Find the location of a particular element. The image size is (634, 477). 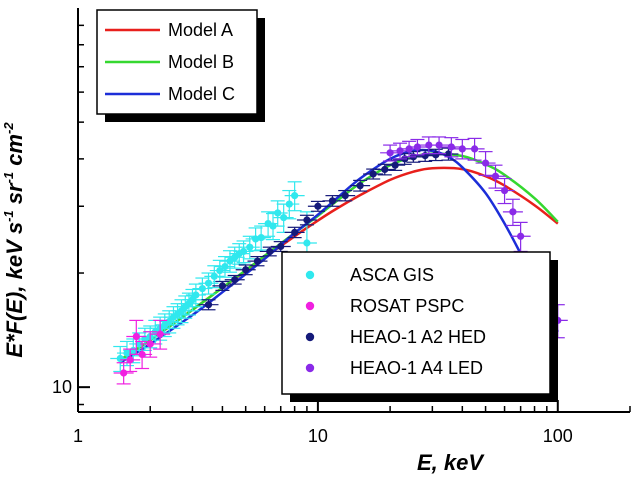

legend-marker-heao-a4-led is located at coordinates (310, 368).